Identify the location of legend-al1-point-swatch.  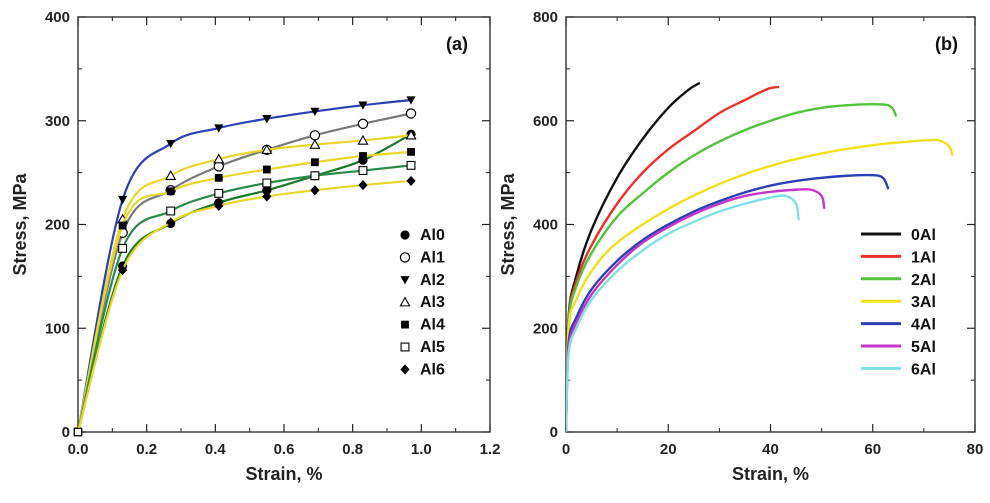
(405, 257).